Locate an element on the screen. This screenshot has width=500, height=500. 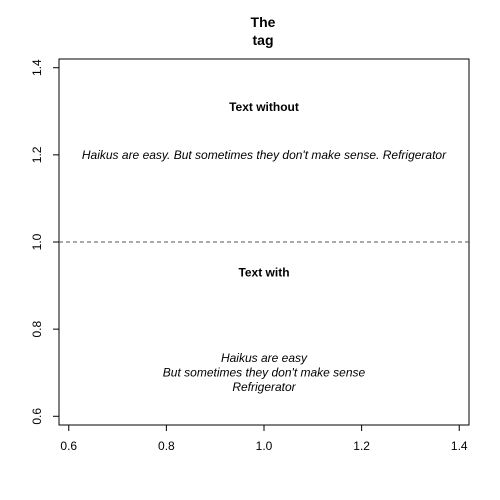
chart-title-line-1: tag is located at coordinates (263, 40).